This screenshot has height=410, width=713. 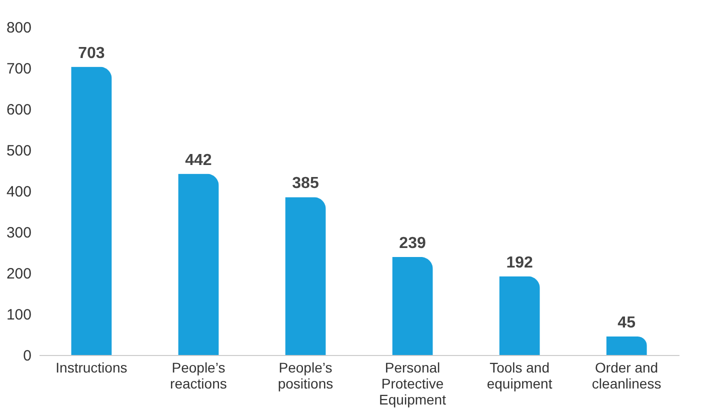 What do you see at coordinates (19, 315) in the screenshot?
I see `y-tick-label: 100` at bounding box center [19, 315].